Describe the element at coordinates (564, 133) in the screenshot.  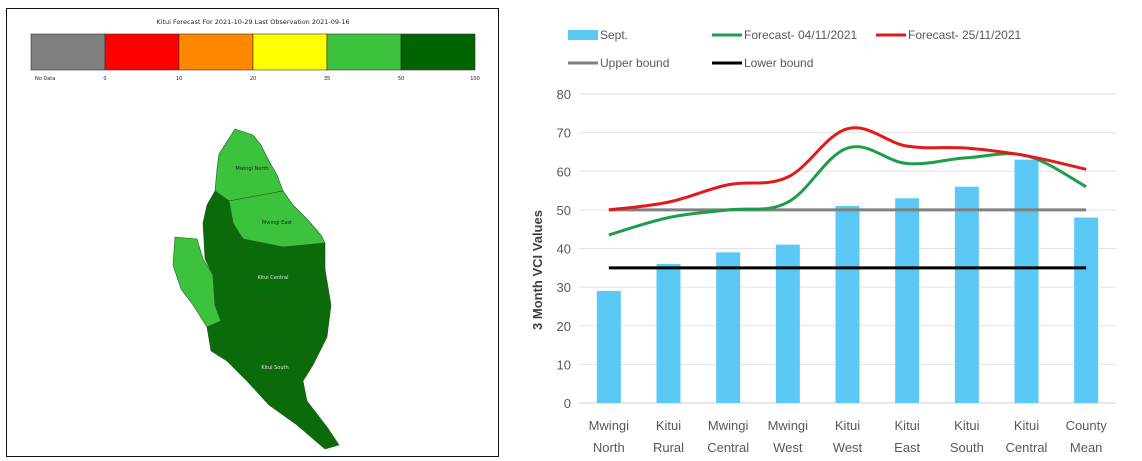
I see `y-tick-70: 70` at that location.